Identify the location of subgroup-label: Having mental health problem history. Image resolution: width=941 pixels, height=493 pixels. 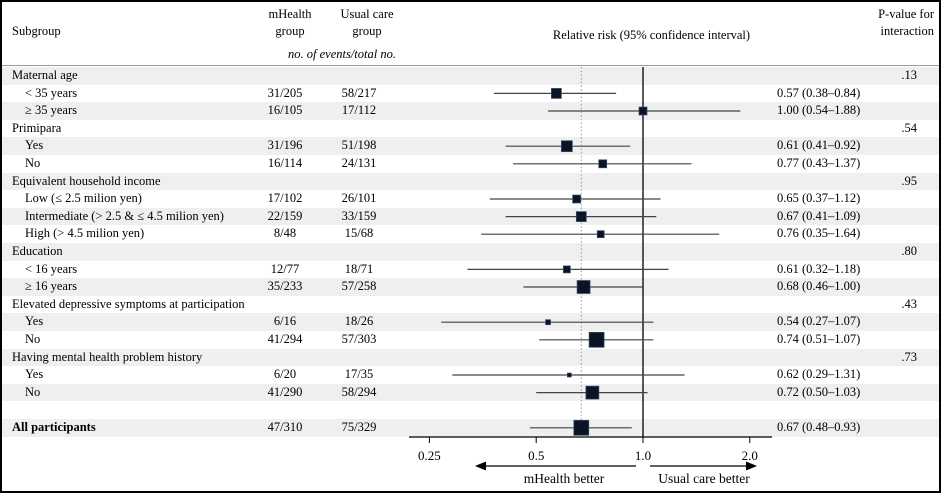
(107, 356).